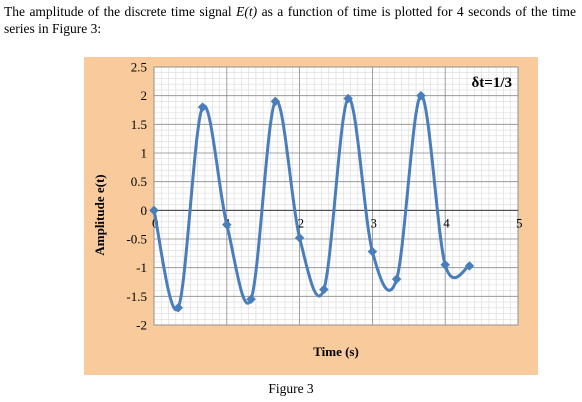 This screenshot has height=402, width=582. What do you see at coordinates (141, 325) in the screenshot?
I see `y-tick-label: -2` at bounding box center [141, 325].